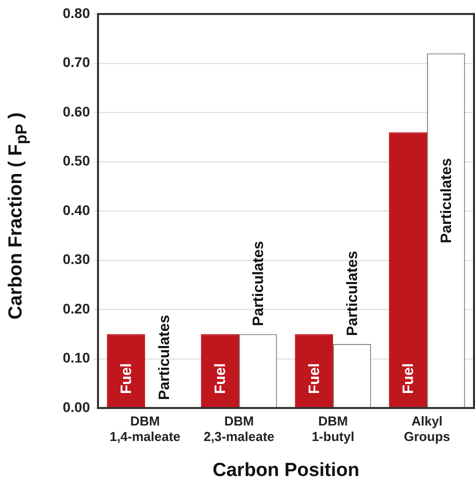 This screenshot has width=475, height=490. I want to click on x-axis-title: Carbon Position, so click(286, 470).